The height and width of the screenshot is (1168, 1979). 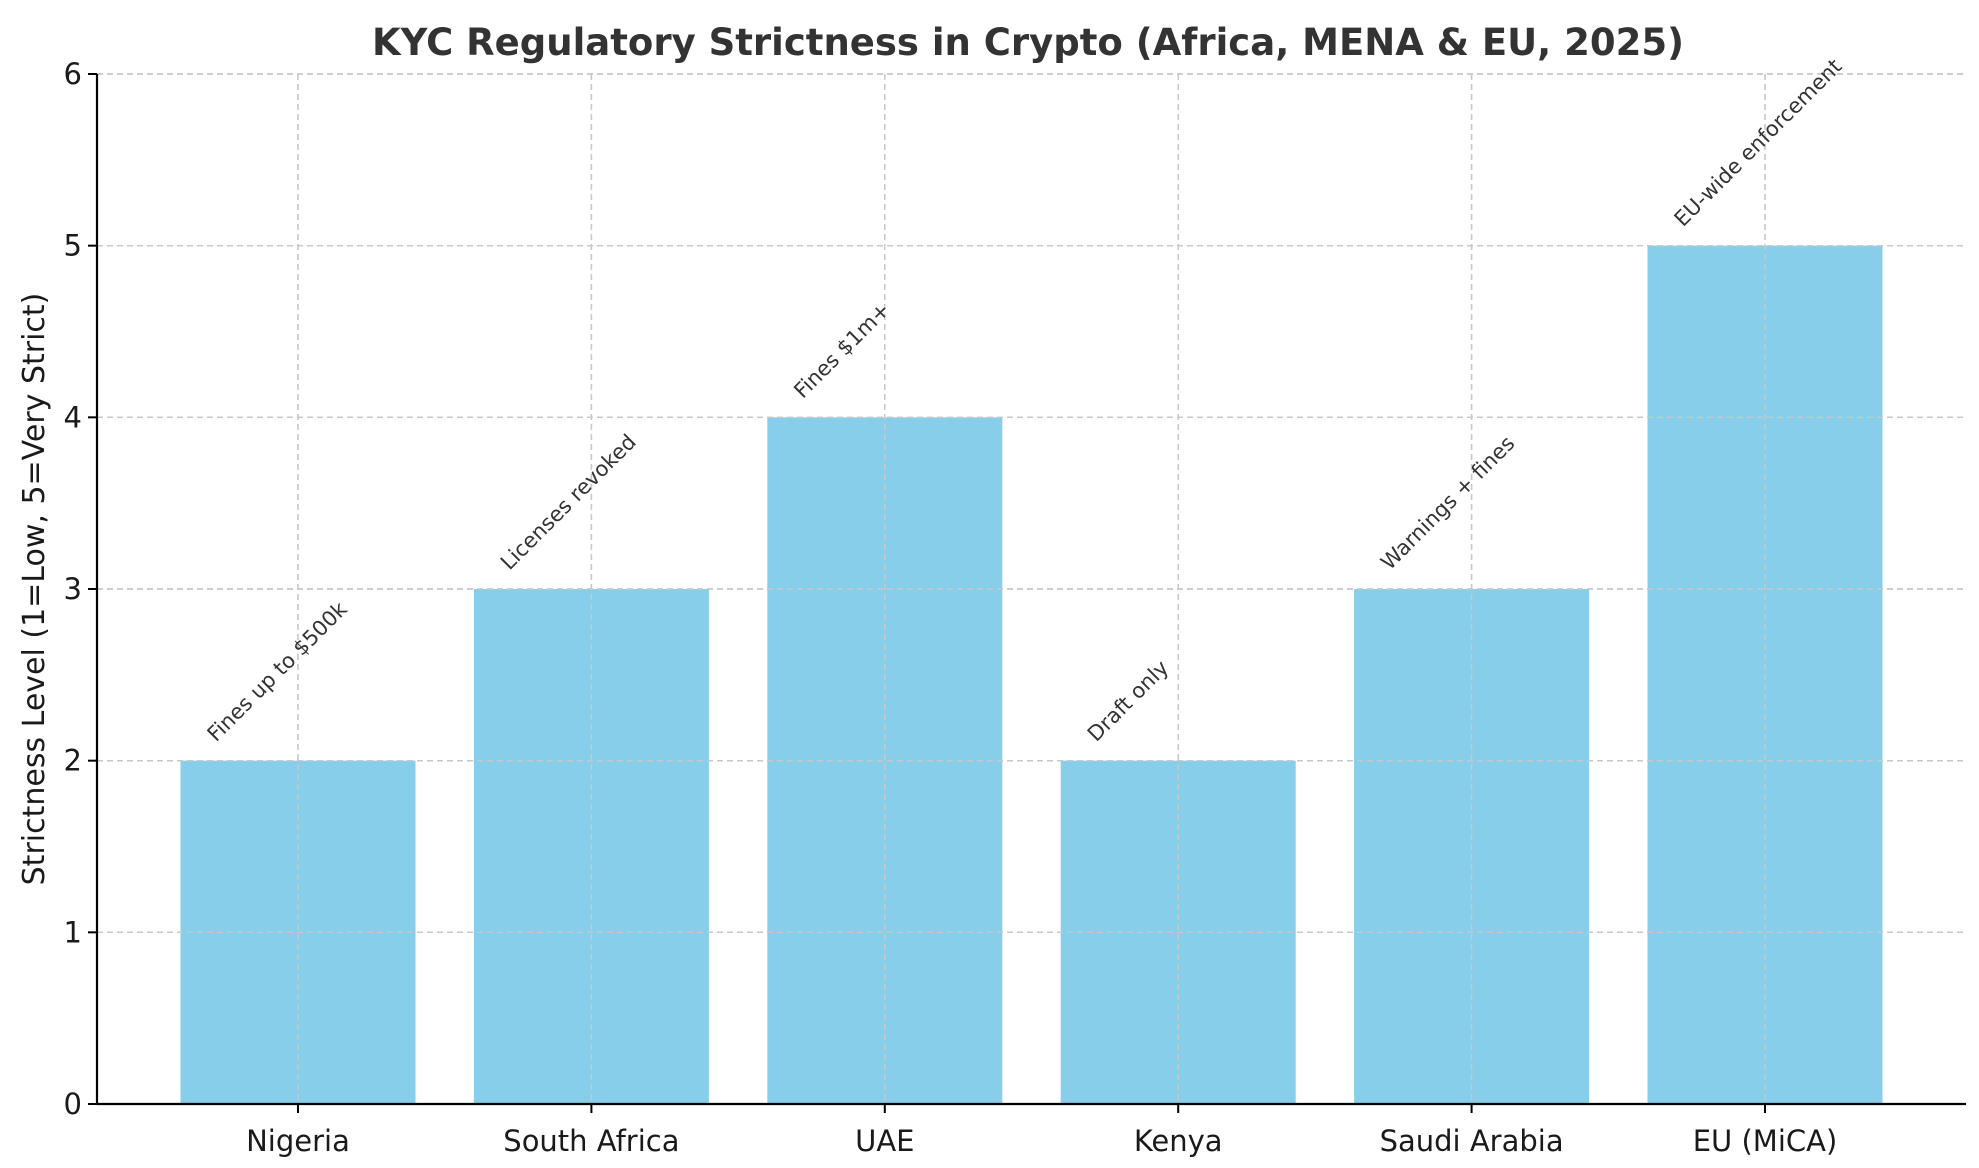 I want to click on y-tick-label: 5, so click(x=73, y=246).